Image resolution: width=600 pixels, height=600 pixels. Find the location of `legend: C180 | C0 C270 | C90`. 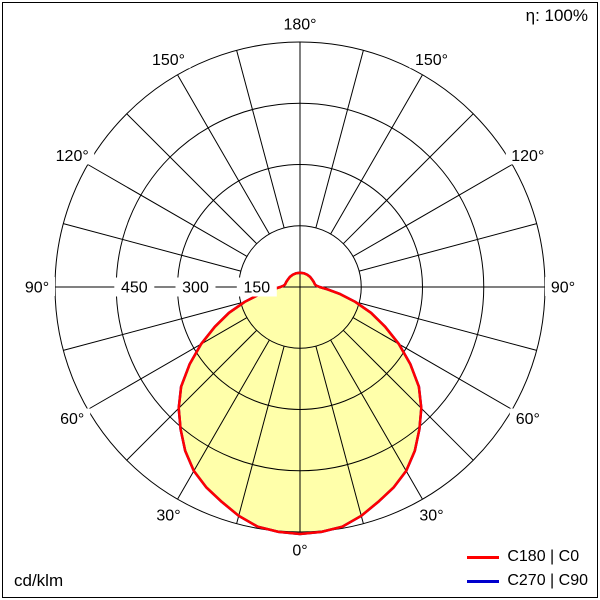

legend: C180 | C0 C270 | C90 is located at coordinates (527, 569).